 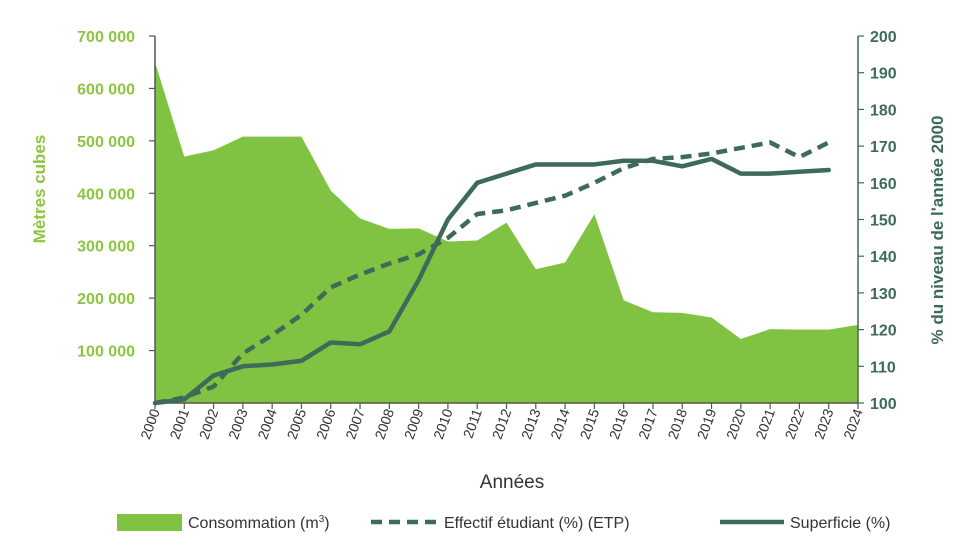 What do you see at coordinates (765, 423) in the screenshot?
I see `x-tick-label: 2021` at bounding box center [765, 423].